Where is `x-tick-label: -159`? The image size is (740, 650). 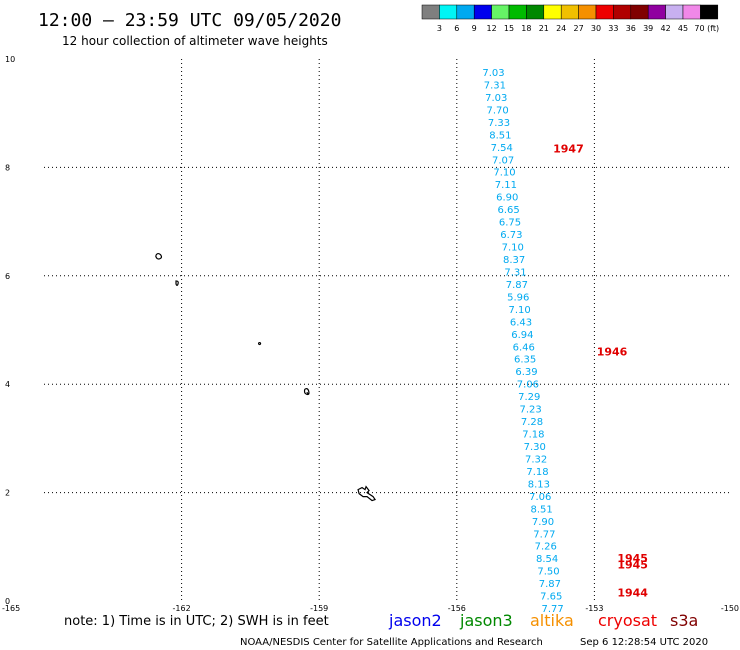 x-tick-label: -159 is located at coordinates (319, 608).